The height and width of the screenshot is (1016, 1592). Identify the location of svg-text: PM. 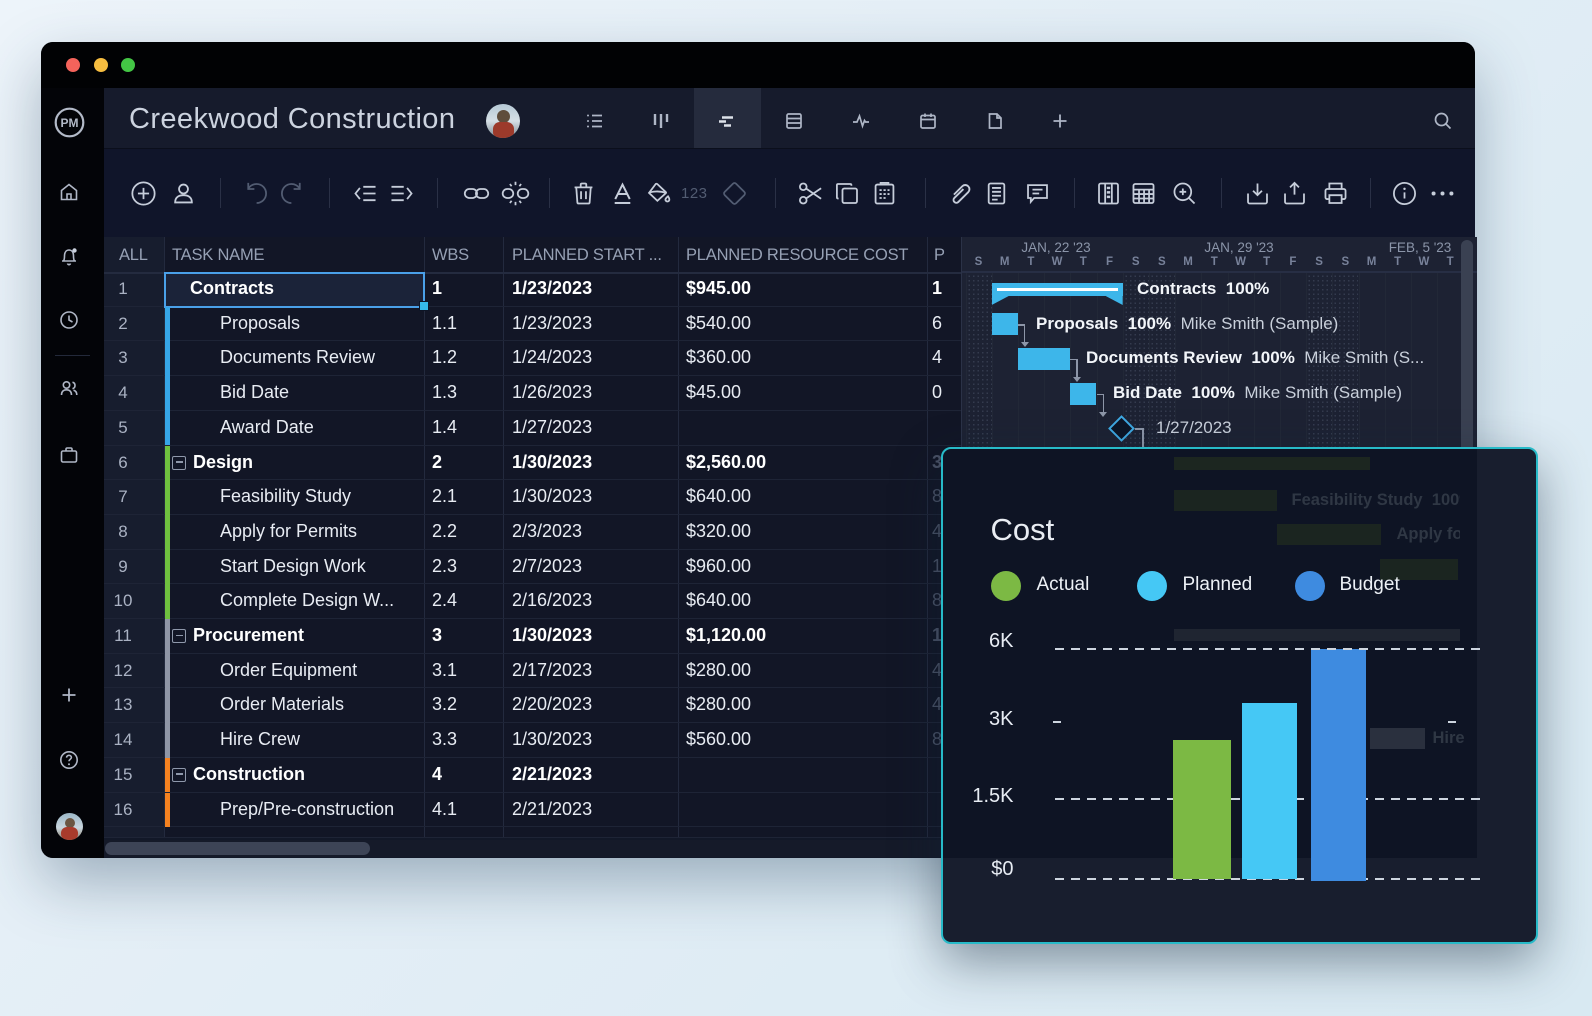
(70, 123).